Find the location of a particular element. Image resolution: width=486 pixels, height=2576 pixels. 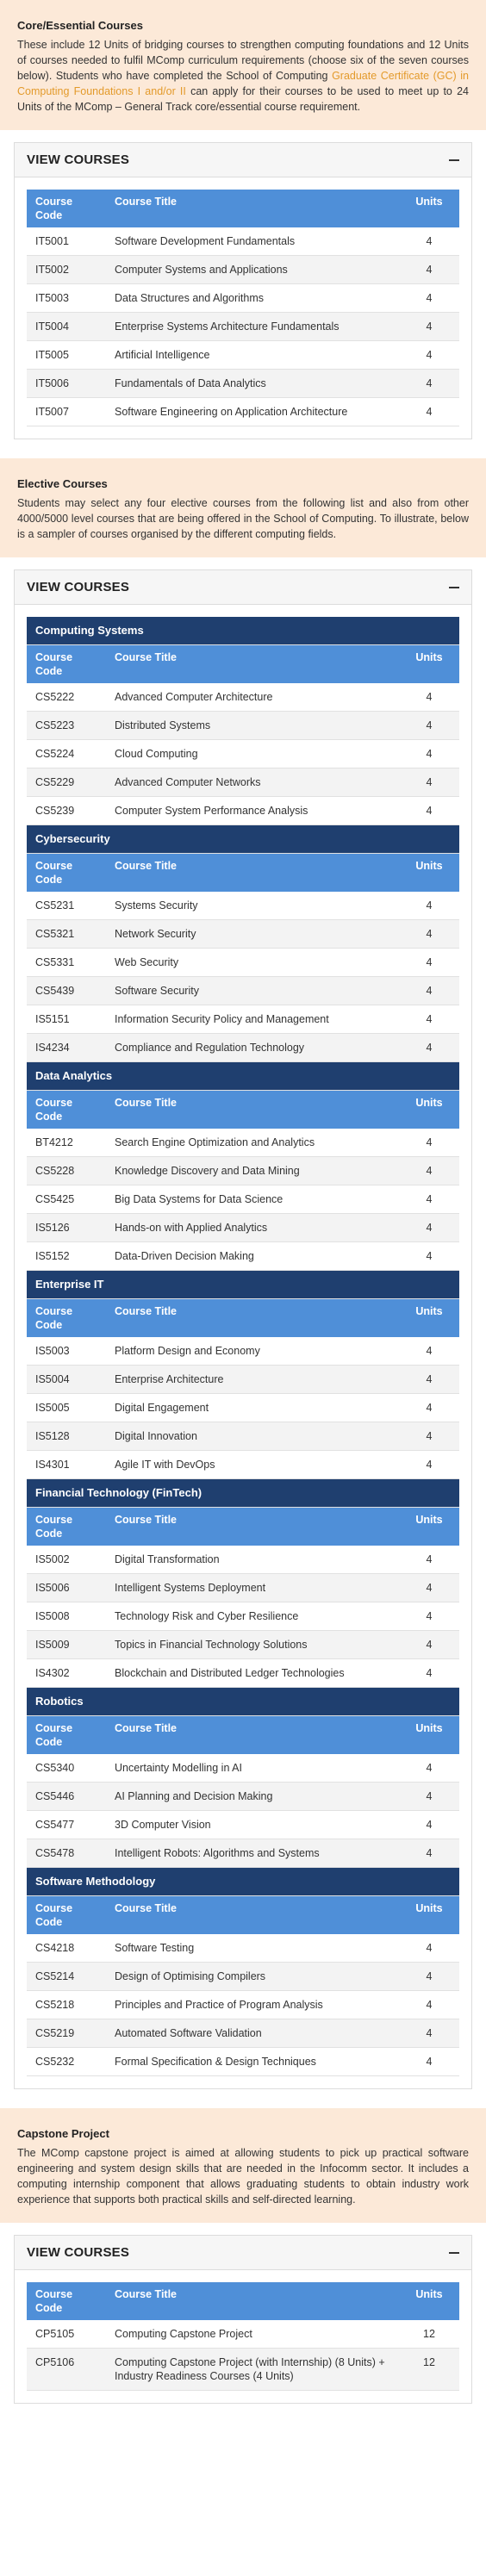

course-code: BT4212 is located at coordinates (66, 1143).